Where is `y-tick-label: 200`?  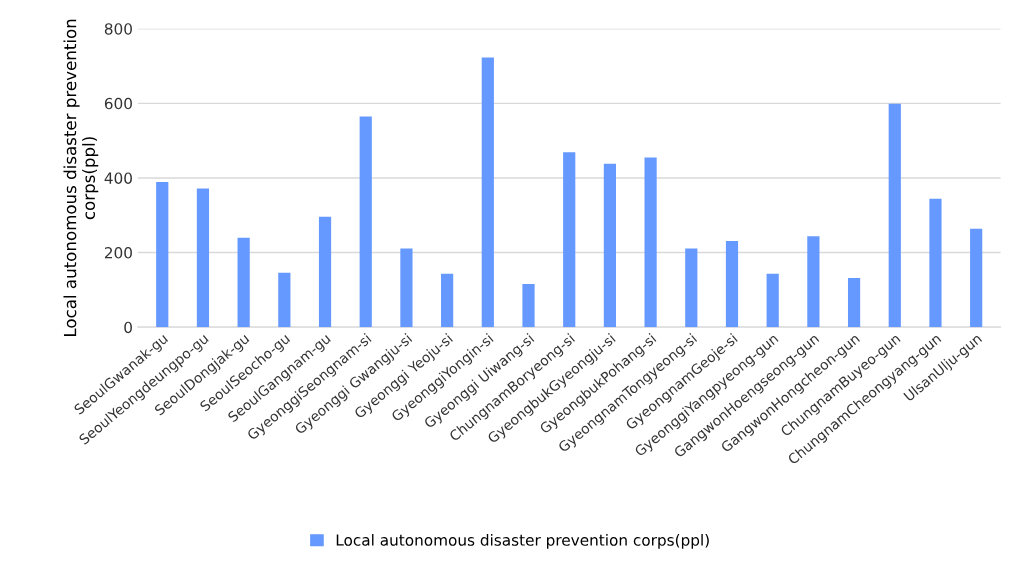 y-tick-label: 200 is located at coordinates (118, 253).